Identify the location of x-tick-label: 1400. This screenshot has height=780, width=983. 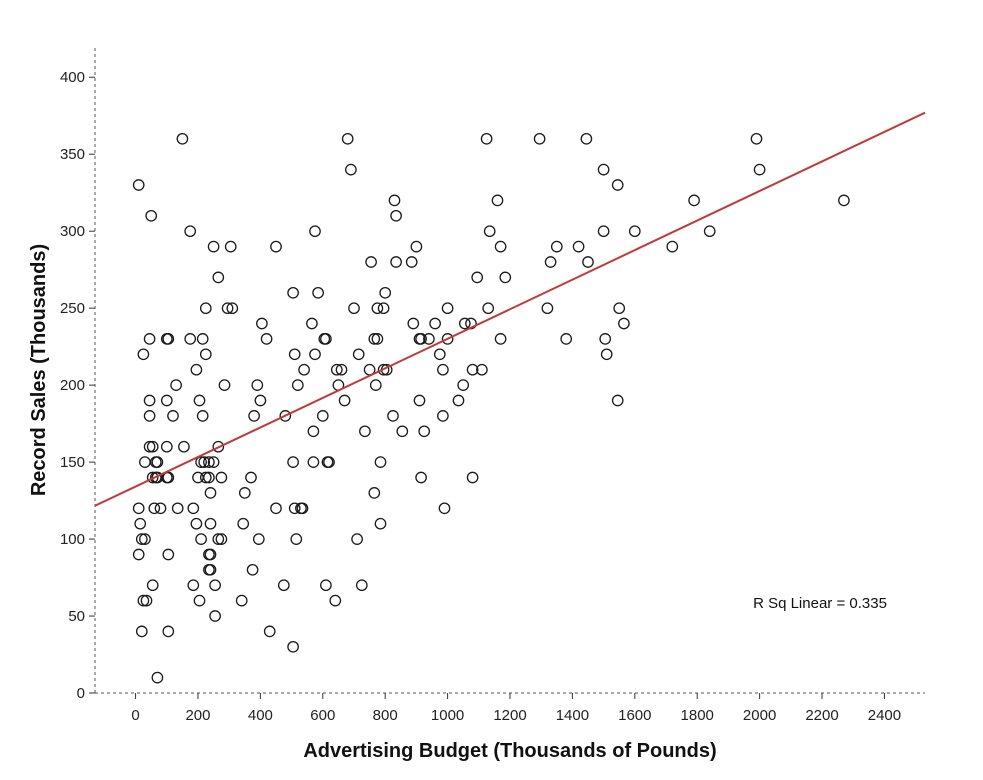
(572, 715).